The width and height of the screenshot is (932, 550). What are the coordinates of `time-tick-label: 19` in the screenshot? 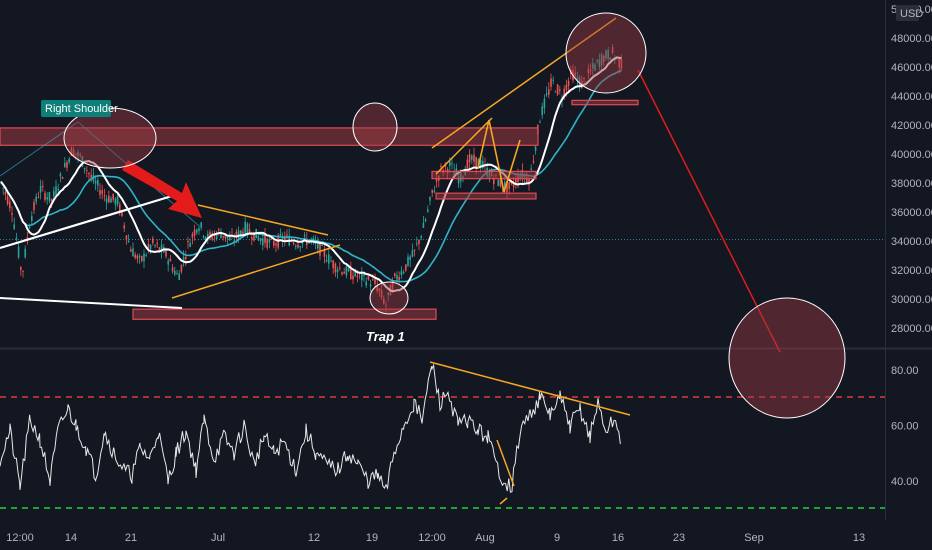 It's located at (372, 538).